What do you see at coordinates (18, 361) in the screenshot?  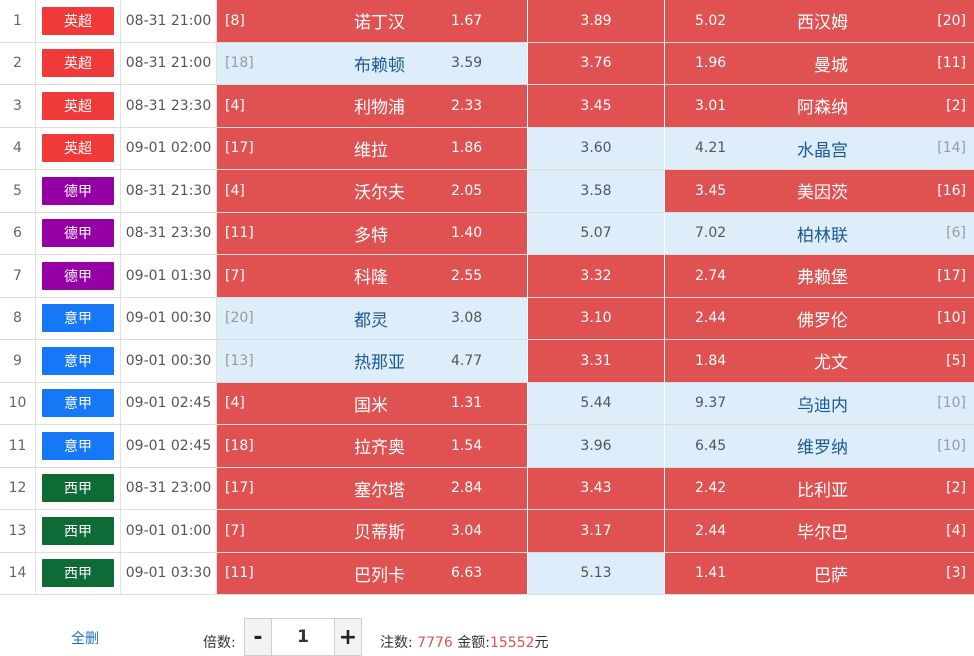 I see `match-index: 9` at bounding box center [18, 361].